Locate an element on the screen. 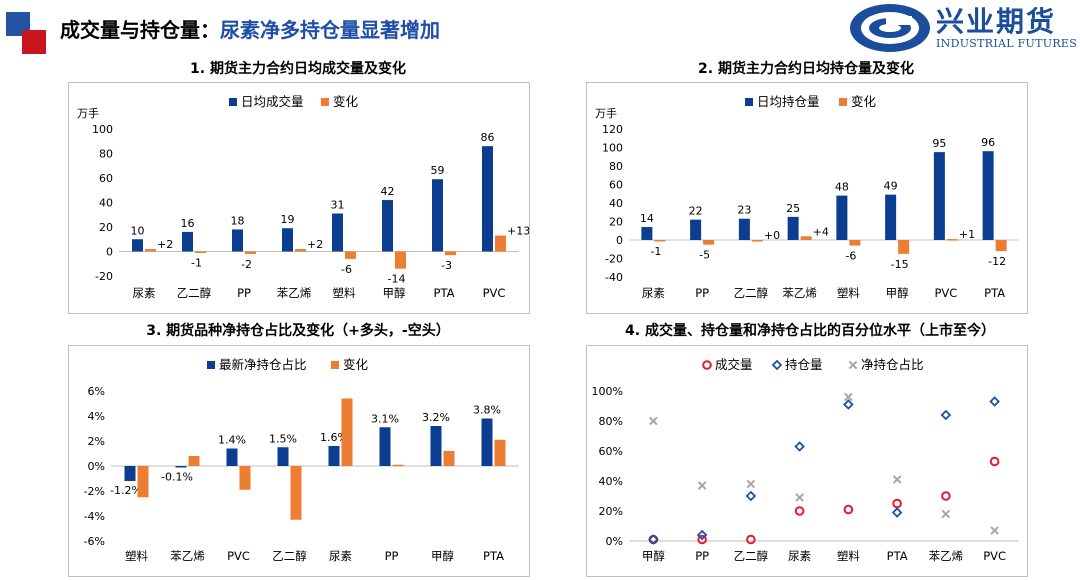 Image resolution: width=1080 pixels, height=580 pixels. chart-1-legend-label: 日均成交量 is located at coordinates (272, 101).